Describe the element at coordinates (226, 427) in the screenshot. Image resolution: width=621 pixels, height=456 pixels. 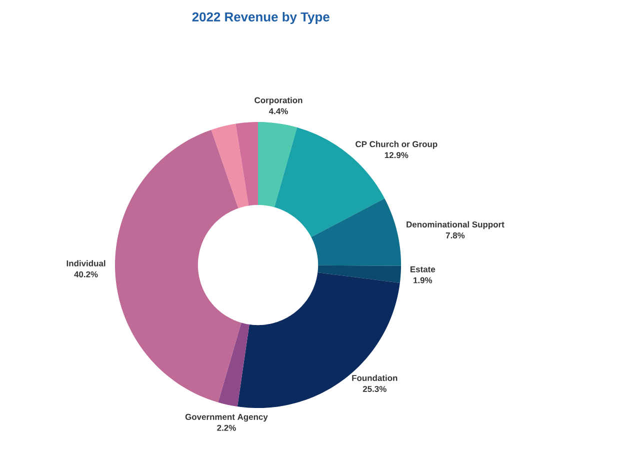
I see `data-label: 2.2%` at that location.